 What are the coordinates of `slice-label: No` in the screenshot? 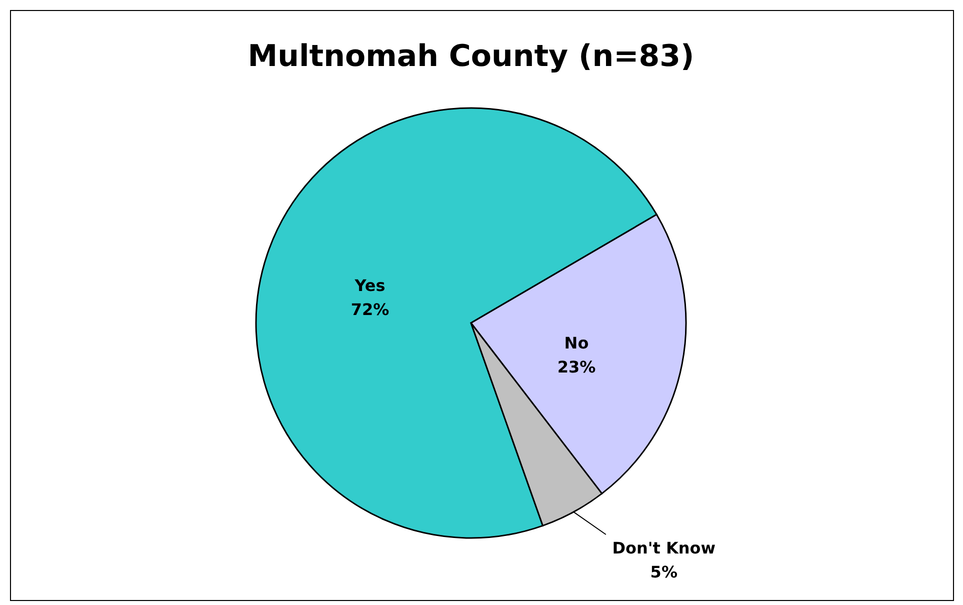 It's located at (576, 343).